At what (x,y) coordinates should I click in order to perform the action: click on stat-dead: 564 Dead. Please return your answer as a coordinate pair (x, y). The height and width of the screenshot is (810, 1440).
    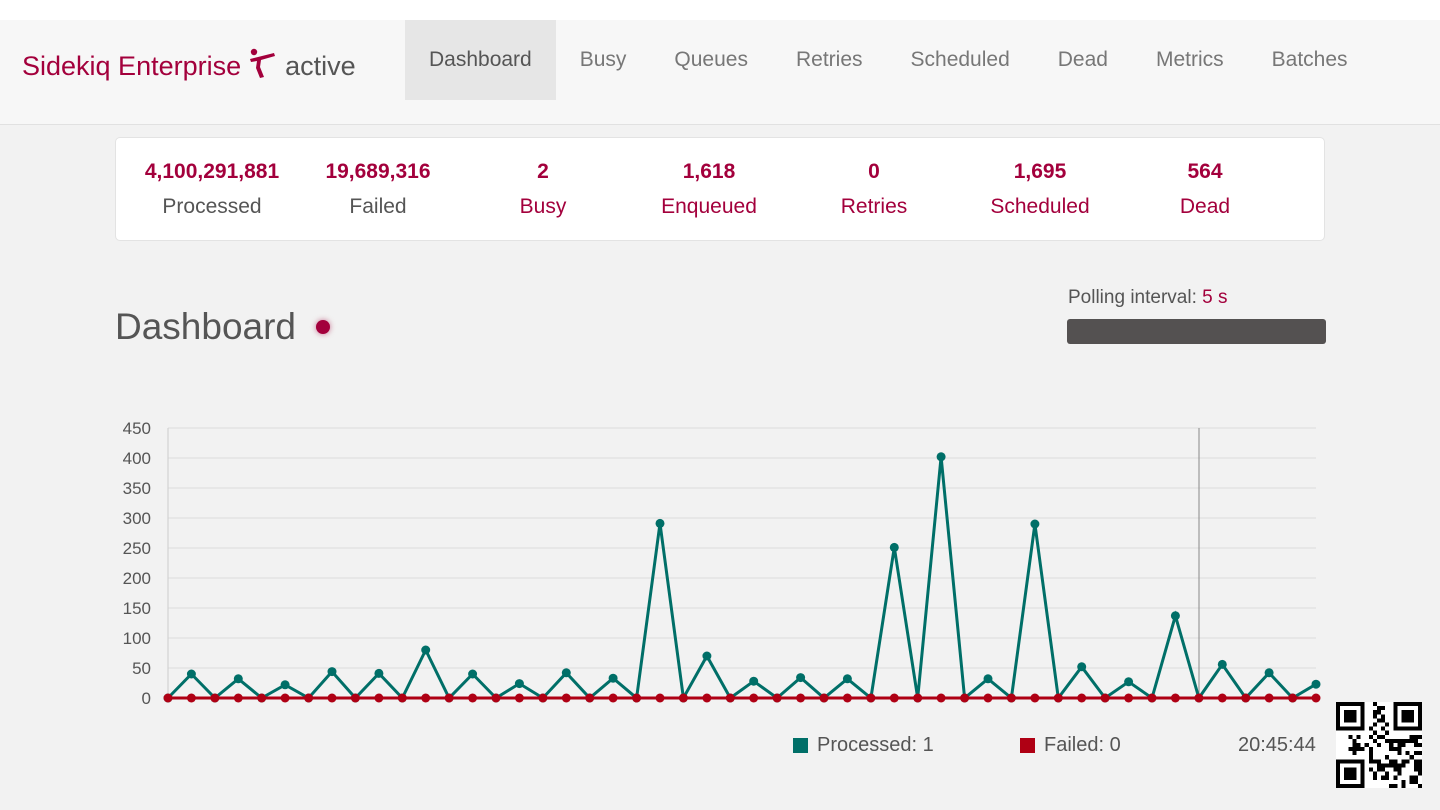
    Looking at the image, I should click on (1205, 189).